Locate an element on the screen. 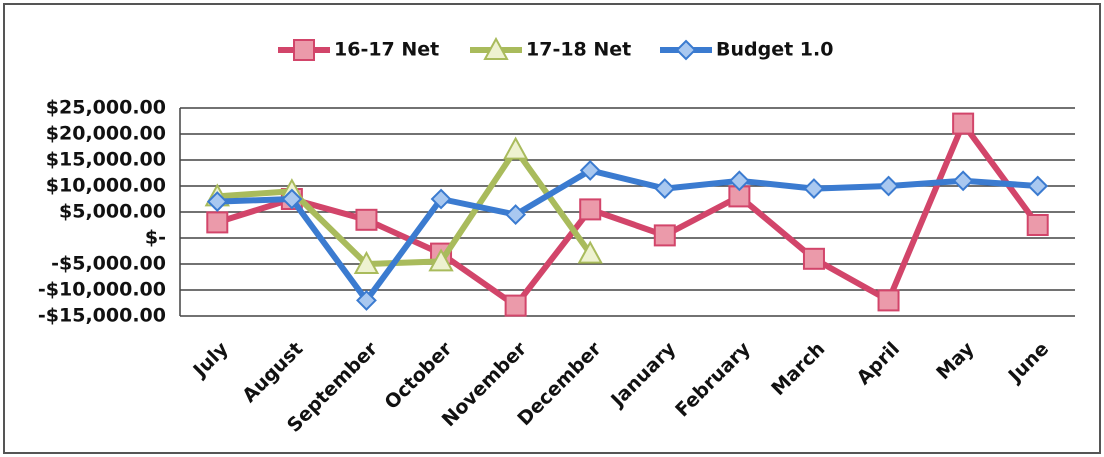 The height and width of the screenshot is (457, 1104). y-tick-label: $- is located at coordinates (155, 238).